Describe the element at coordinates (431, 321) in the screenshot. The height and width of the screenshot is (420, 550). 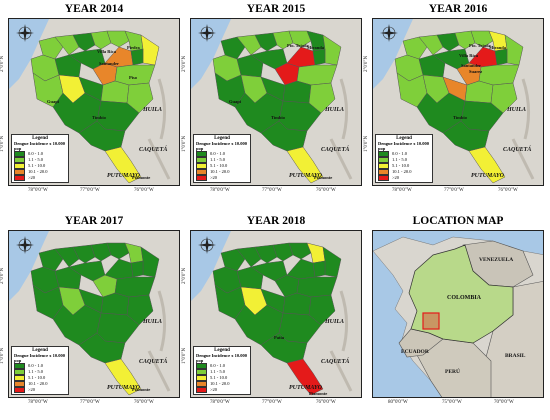
I see `study-area-box` at that location.